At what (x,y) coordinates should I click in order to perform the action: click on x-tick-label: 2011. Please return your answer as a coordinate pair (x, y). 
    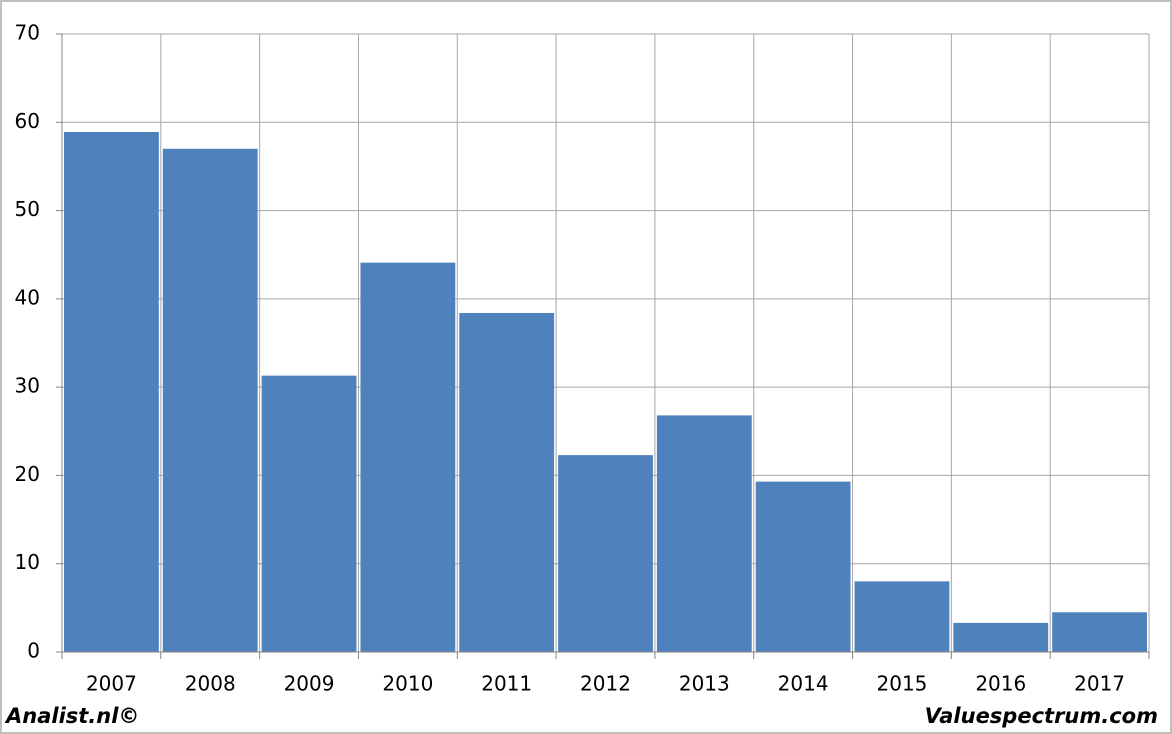
    Looking at the image, I should click on (506, 684).